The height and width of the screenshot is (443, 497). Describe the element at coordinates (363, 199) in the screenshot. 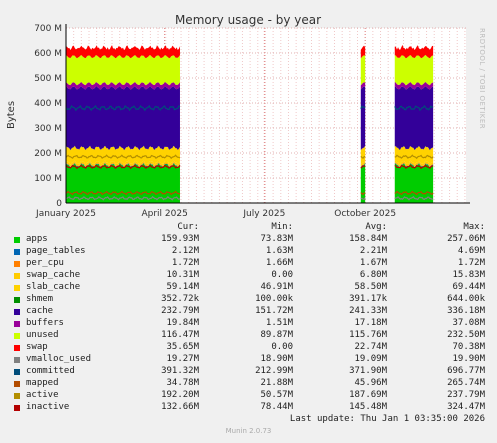

I see `line-vmalloc_used` at that location.